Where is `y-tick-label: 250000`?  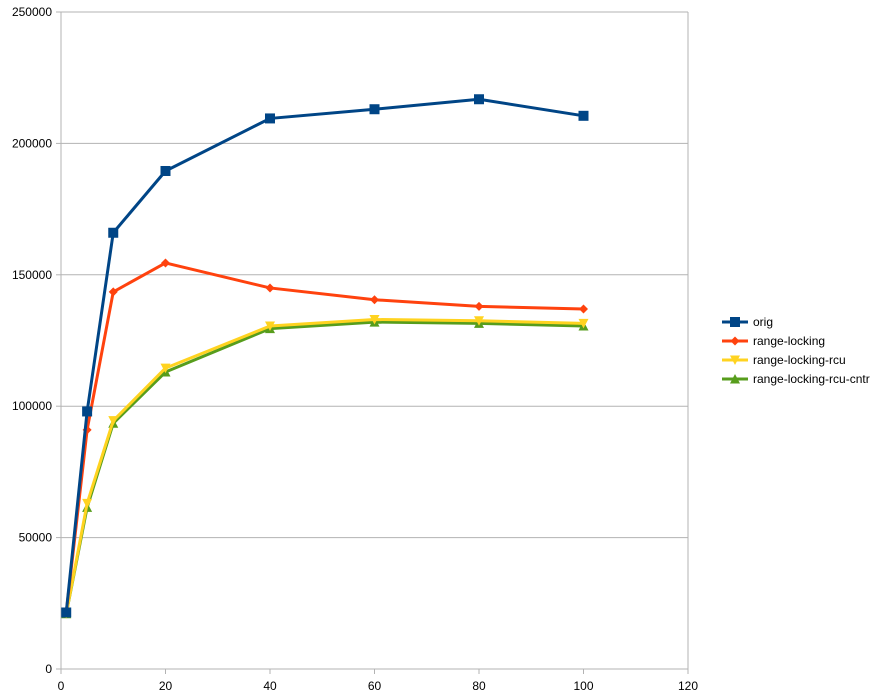 y-tick-label: 250000 is located at coordinates (32, 12).